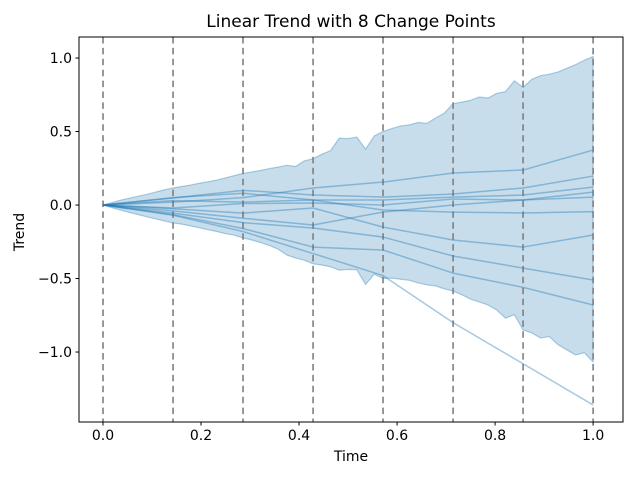  Describe the element at coordinates (299, 436) in the screenshot. I see `x-tick-label: 0.4` at that location.